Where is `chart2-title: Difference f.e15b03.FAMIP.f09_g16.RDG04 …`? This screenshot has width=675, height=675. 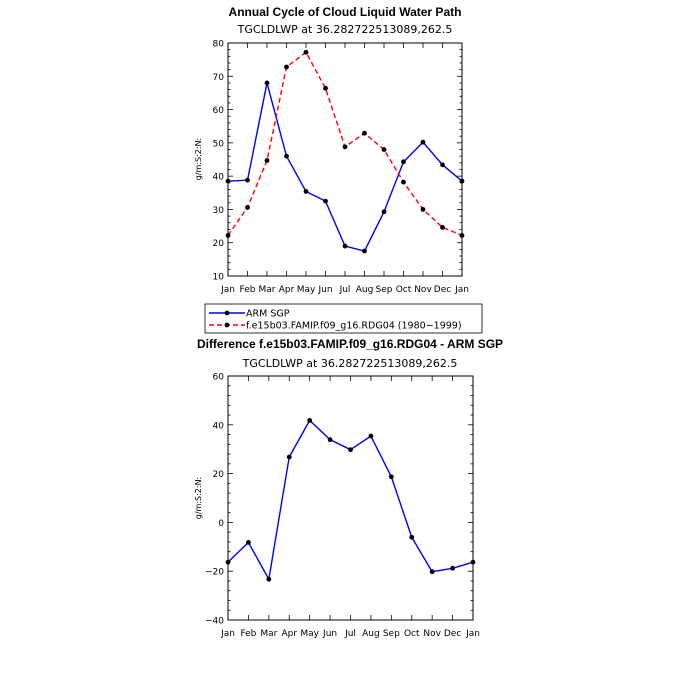
chart2-title: Difference f.e15b03.FAMIP.f09_g16.RDG04 … is located at coordinates (350, 344).